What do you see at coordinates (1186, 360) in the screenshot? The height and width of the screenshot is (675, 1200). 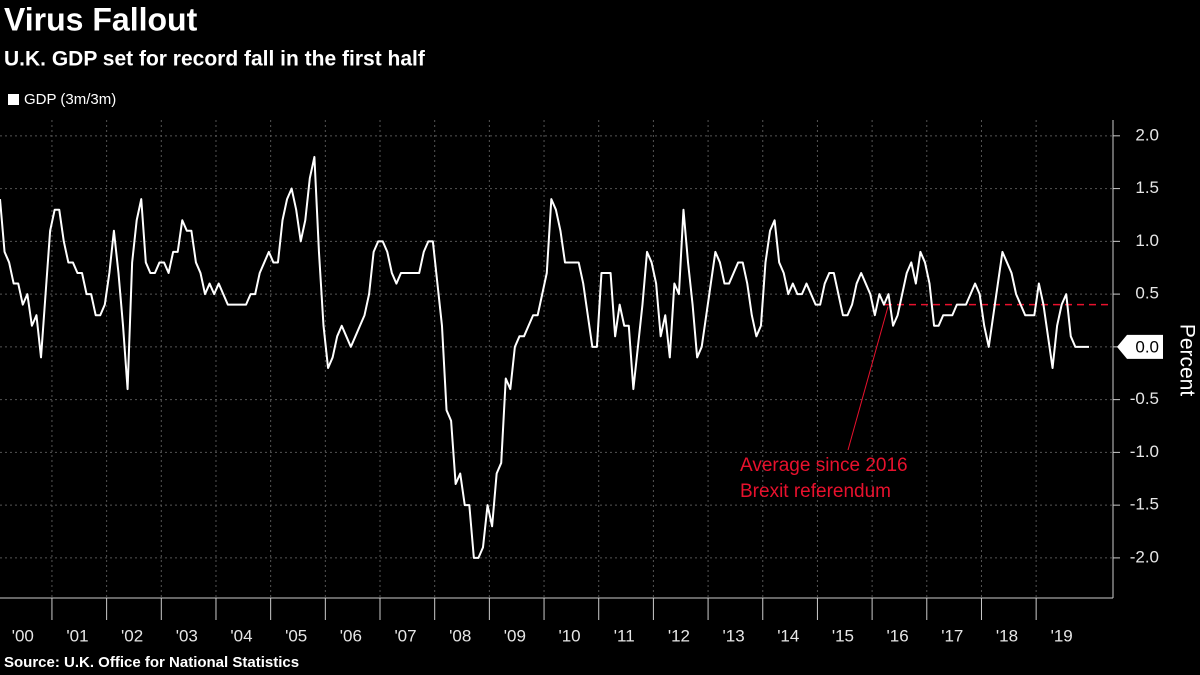 I see `y-axis-label: Percent` at bounding box center [1186, 360].